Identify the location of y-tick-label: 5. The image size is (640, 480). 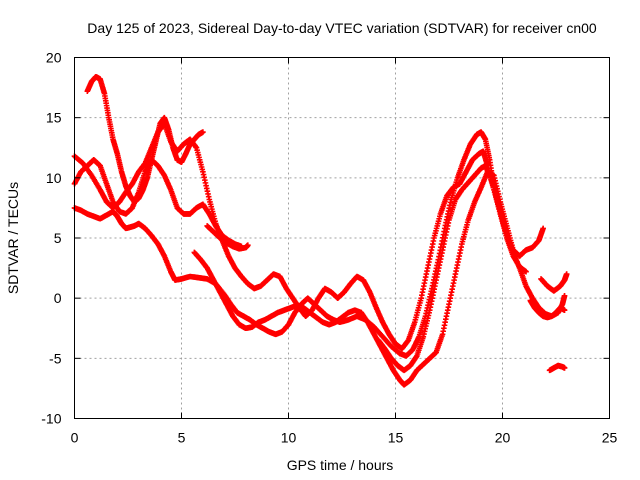
(58, 238).